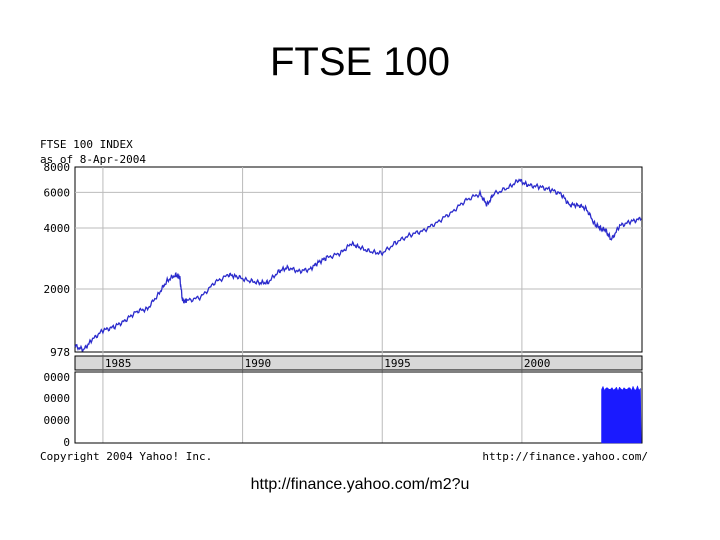 The image size is (720, 540). Describe the element at coordinates (86, 144) in the screenshot. I see `chart-title: FTSE 100 INDEX` at that location.